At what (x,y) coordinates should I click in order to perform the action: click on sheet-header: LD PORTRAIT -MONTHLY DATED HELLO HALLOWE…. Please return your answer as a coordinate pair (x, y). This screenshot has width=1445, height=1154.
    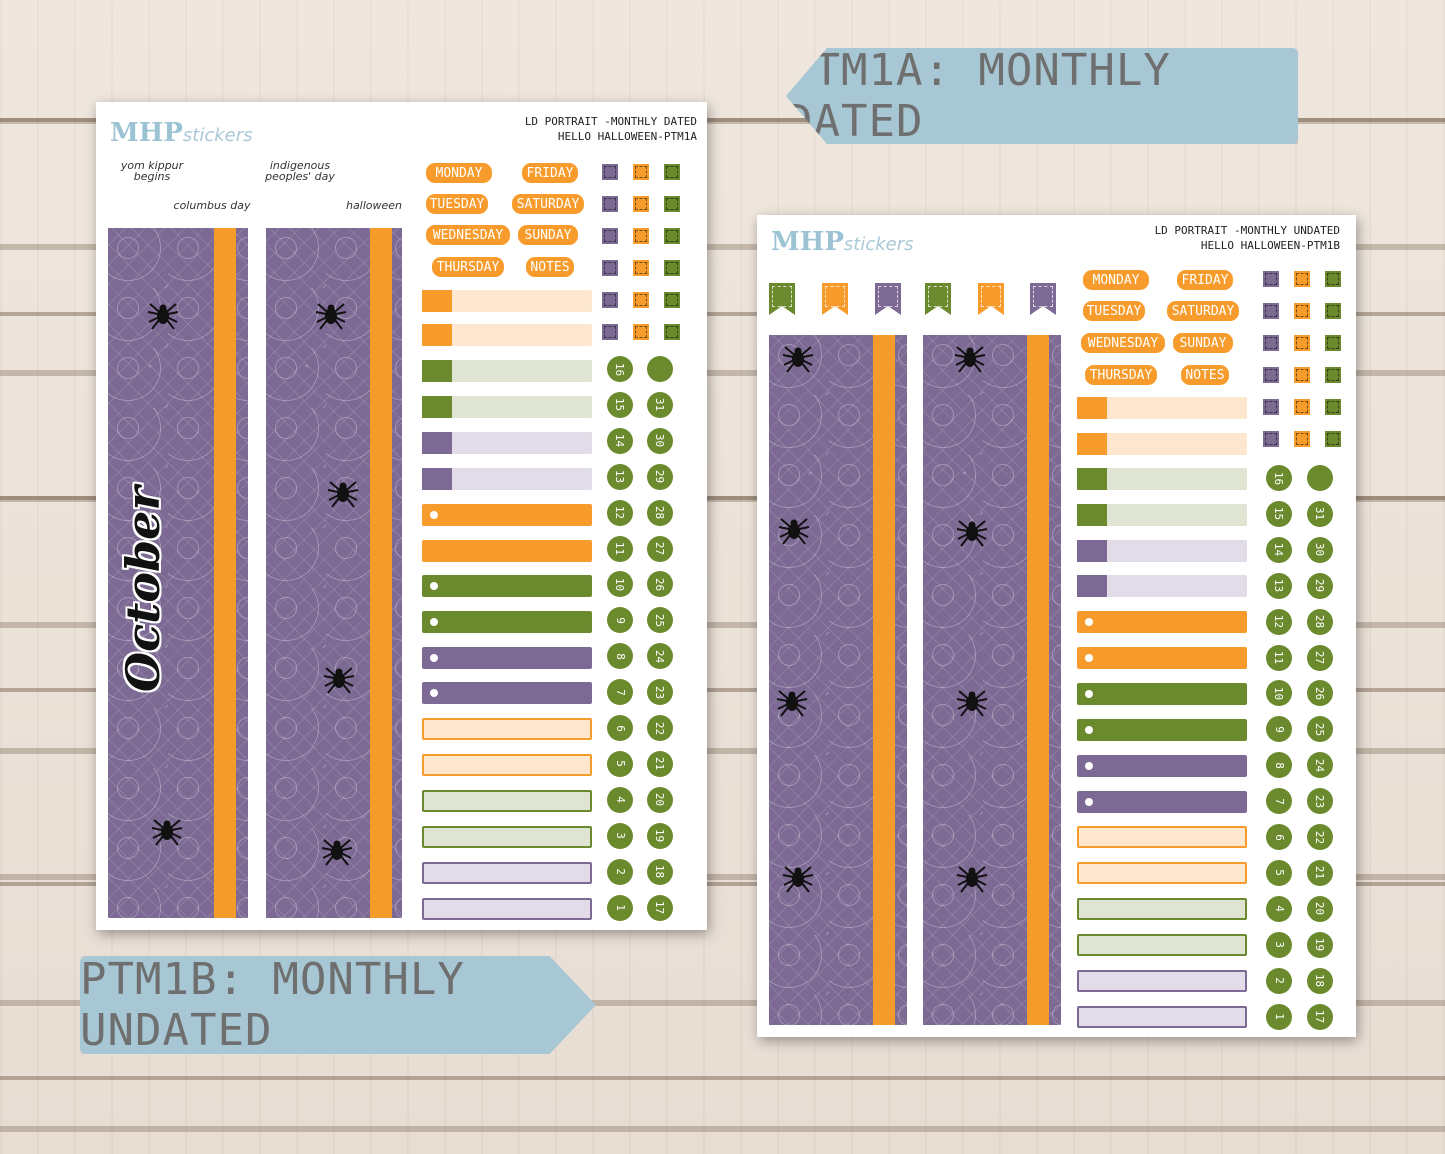
    Looking at the image, I should click on (610, 129).